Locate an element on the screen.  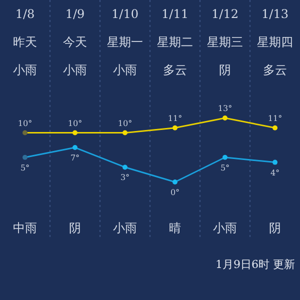
x-tick-label: 1/9 is located at coordinates (75, 14).